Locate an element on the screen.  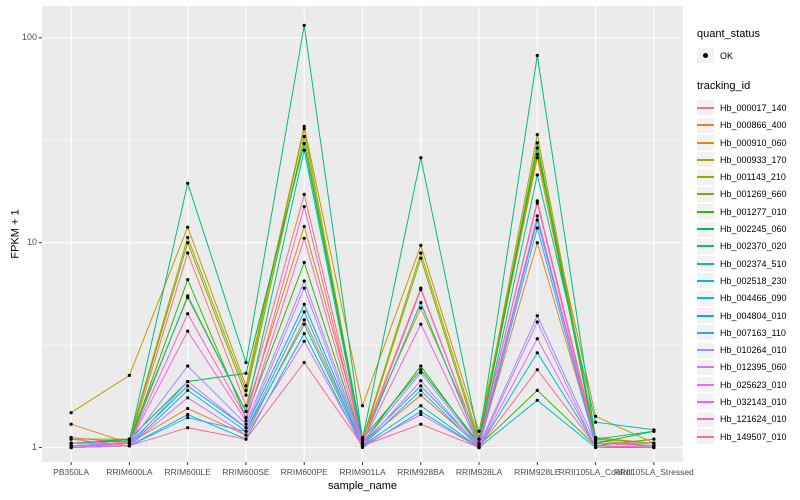
legend-item-label: Hb_032143_010 is located at coordinates (753, 401).